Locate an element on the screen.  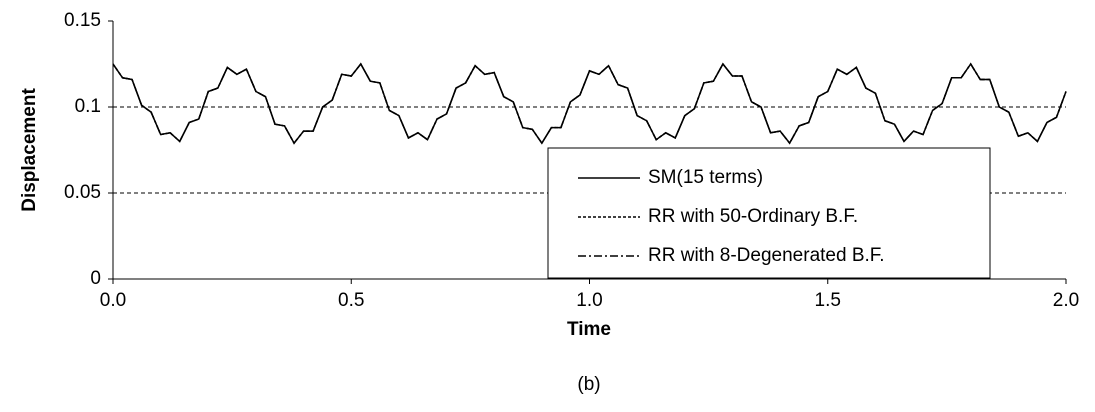
y-tick-label: 0.15 is located at coordinates (82, 20).